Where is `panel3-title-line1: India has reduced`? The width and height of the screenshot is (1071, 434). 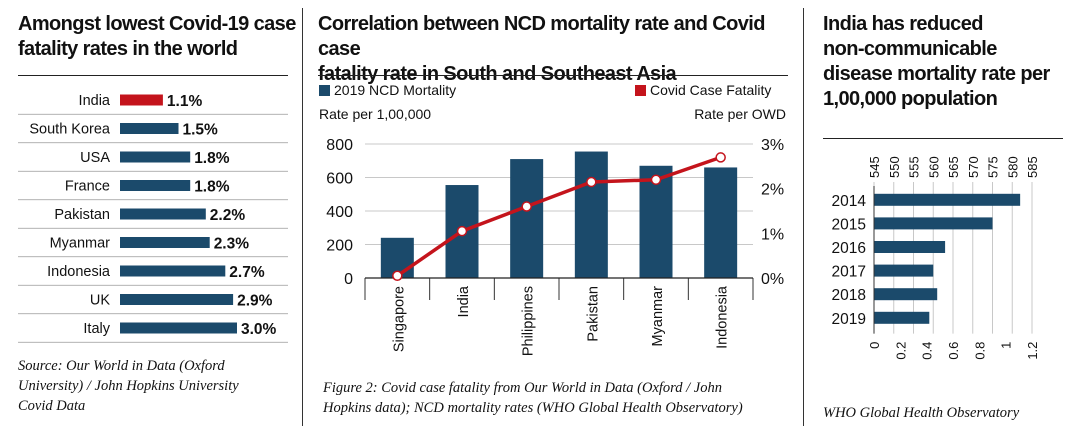
panel3-title-line1: India has reduced is located at coordinates (903, 24).